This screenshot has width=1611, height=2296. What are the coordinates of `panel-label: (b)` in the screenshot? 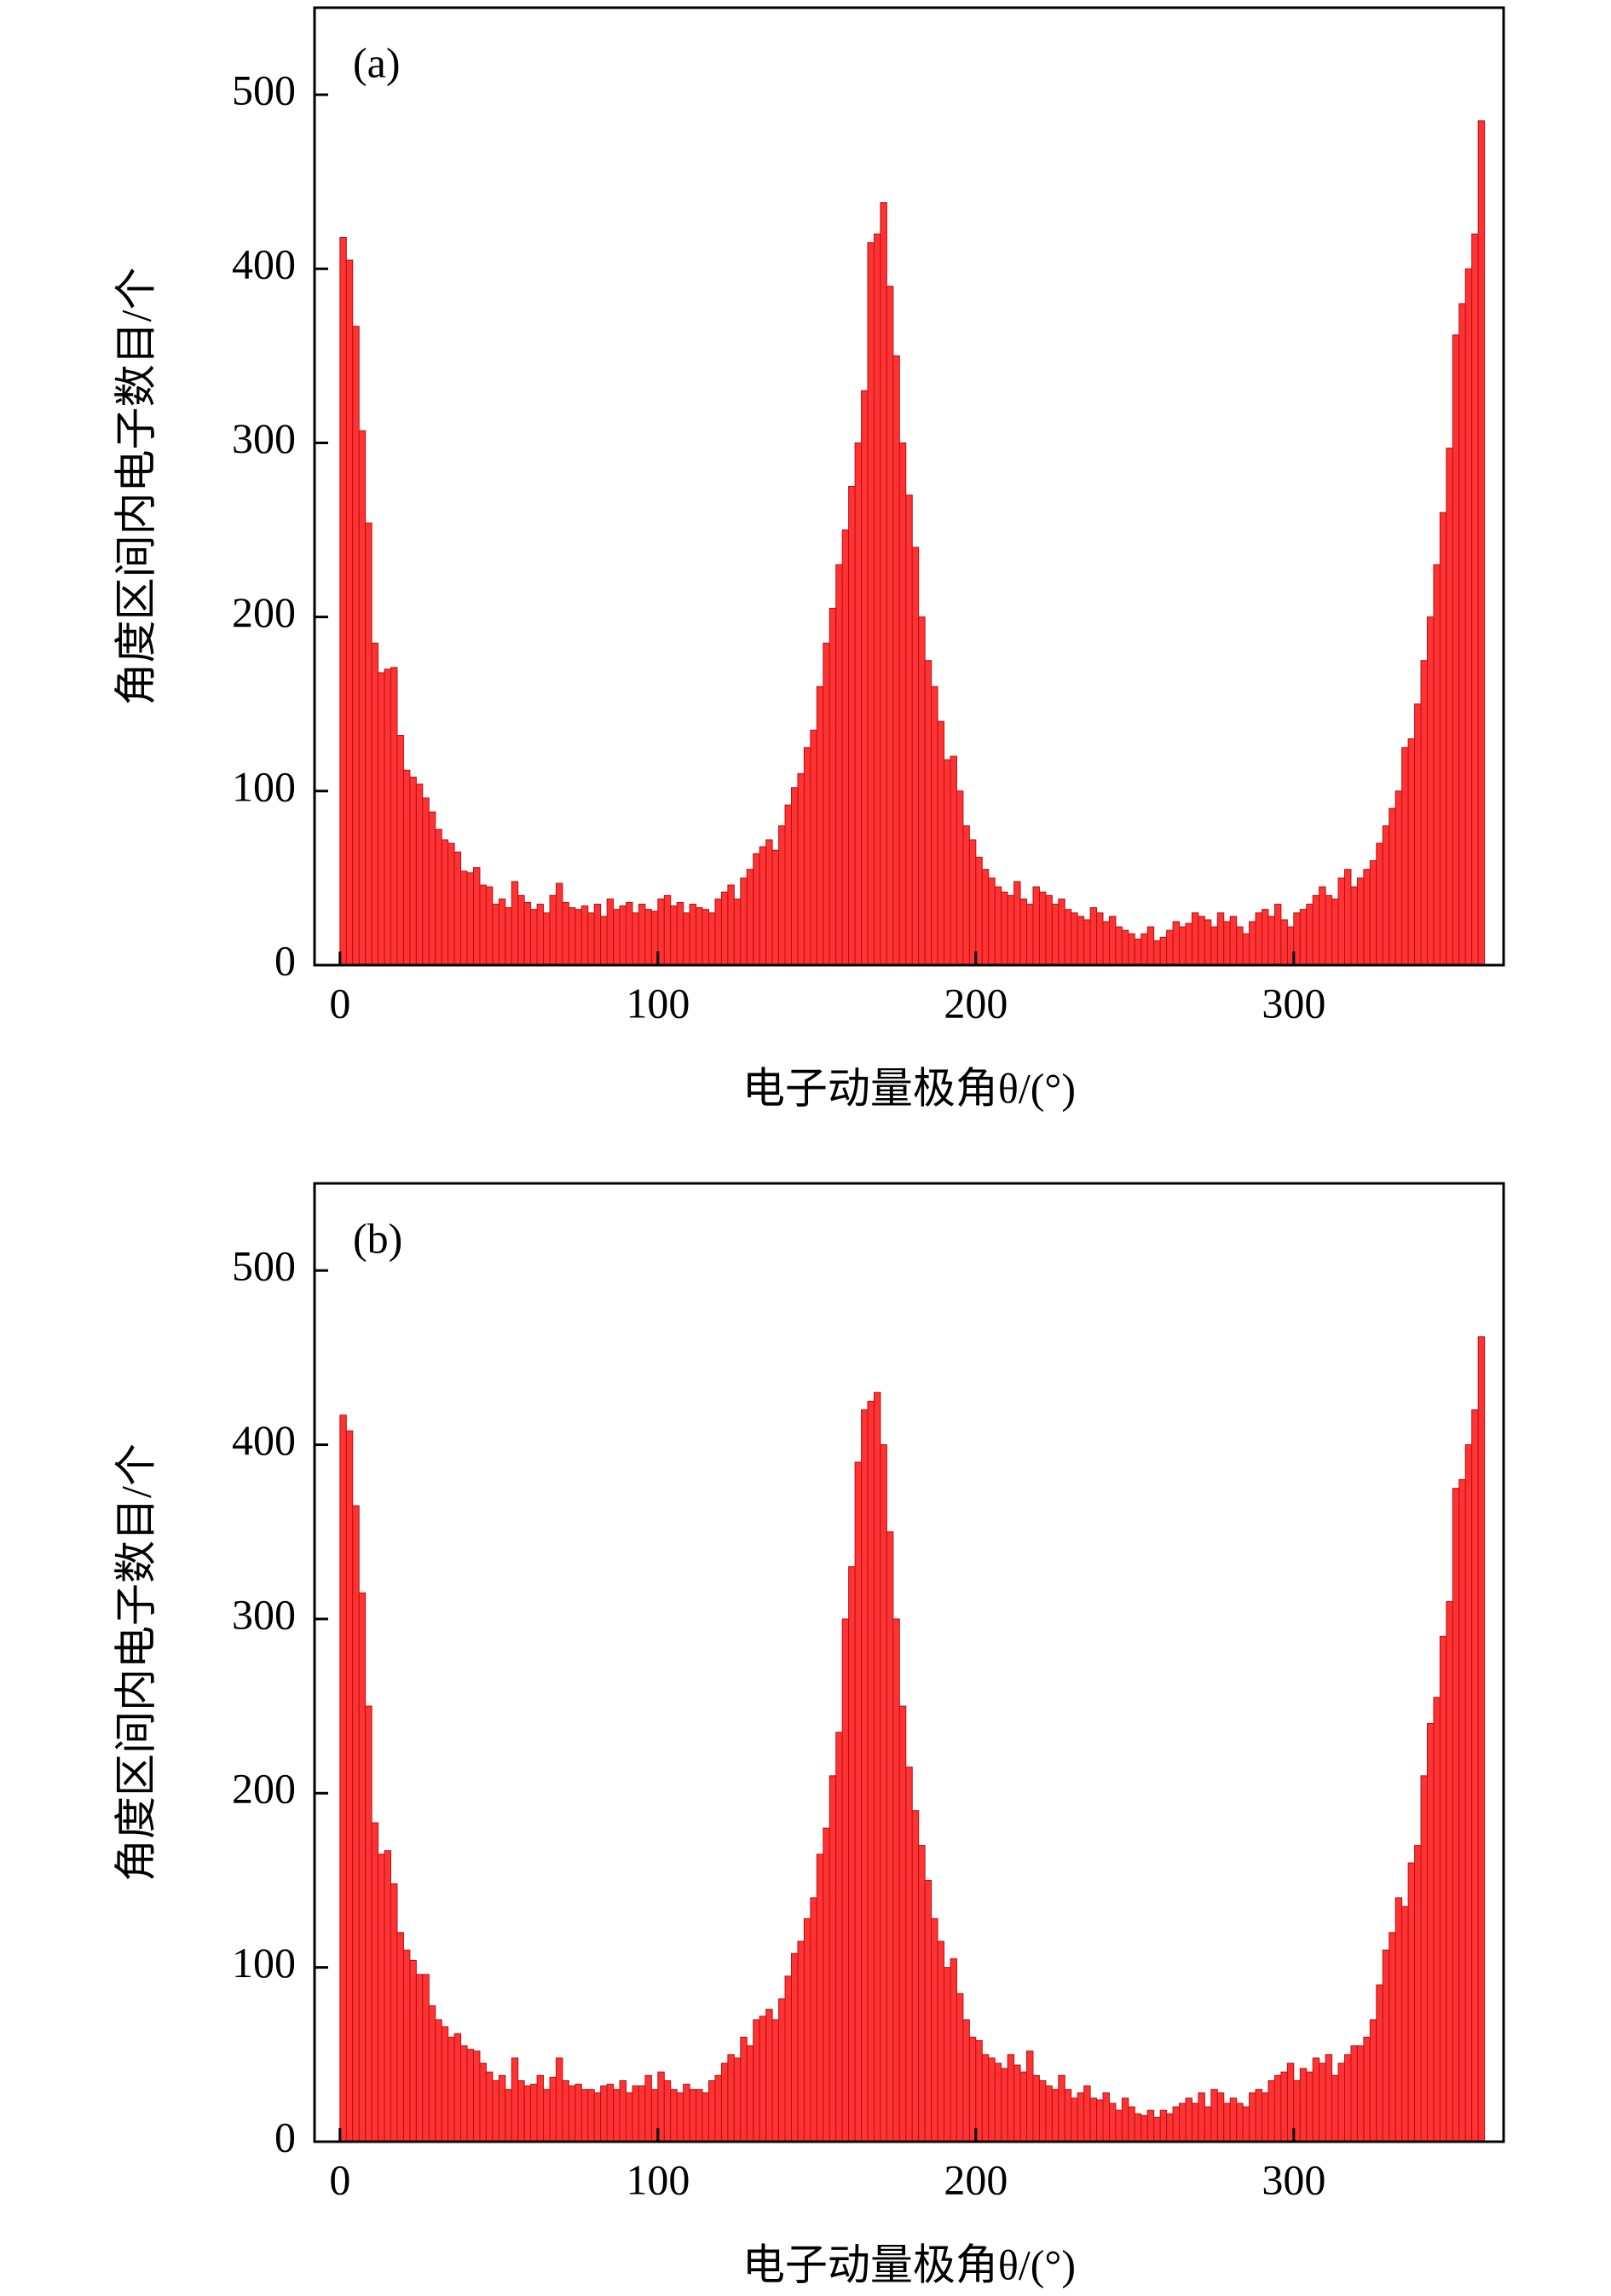 It's located at (377, 1238).